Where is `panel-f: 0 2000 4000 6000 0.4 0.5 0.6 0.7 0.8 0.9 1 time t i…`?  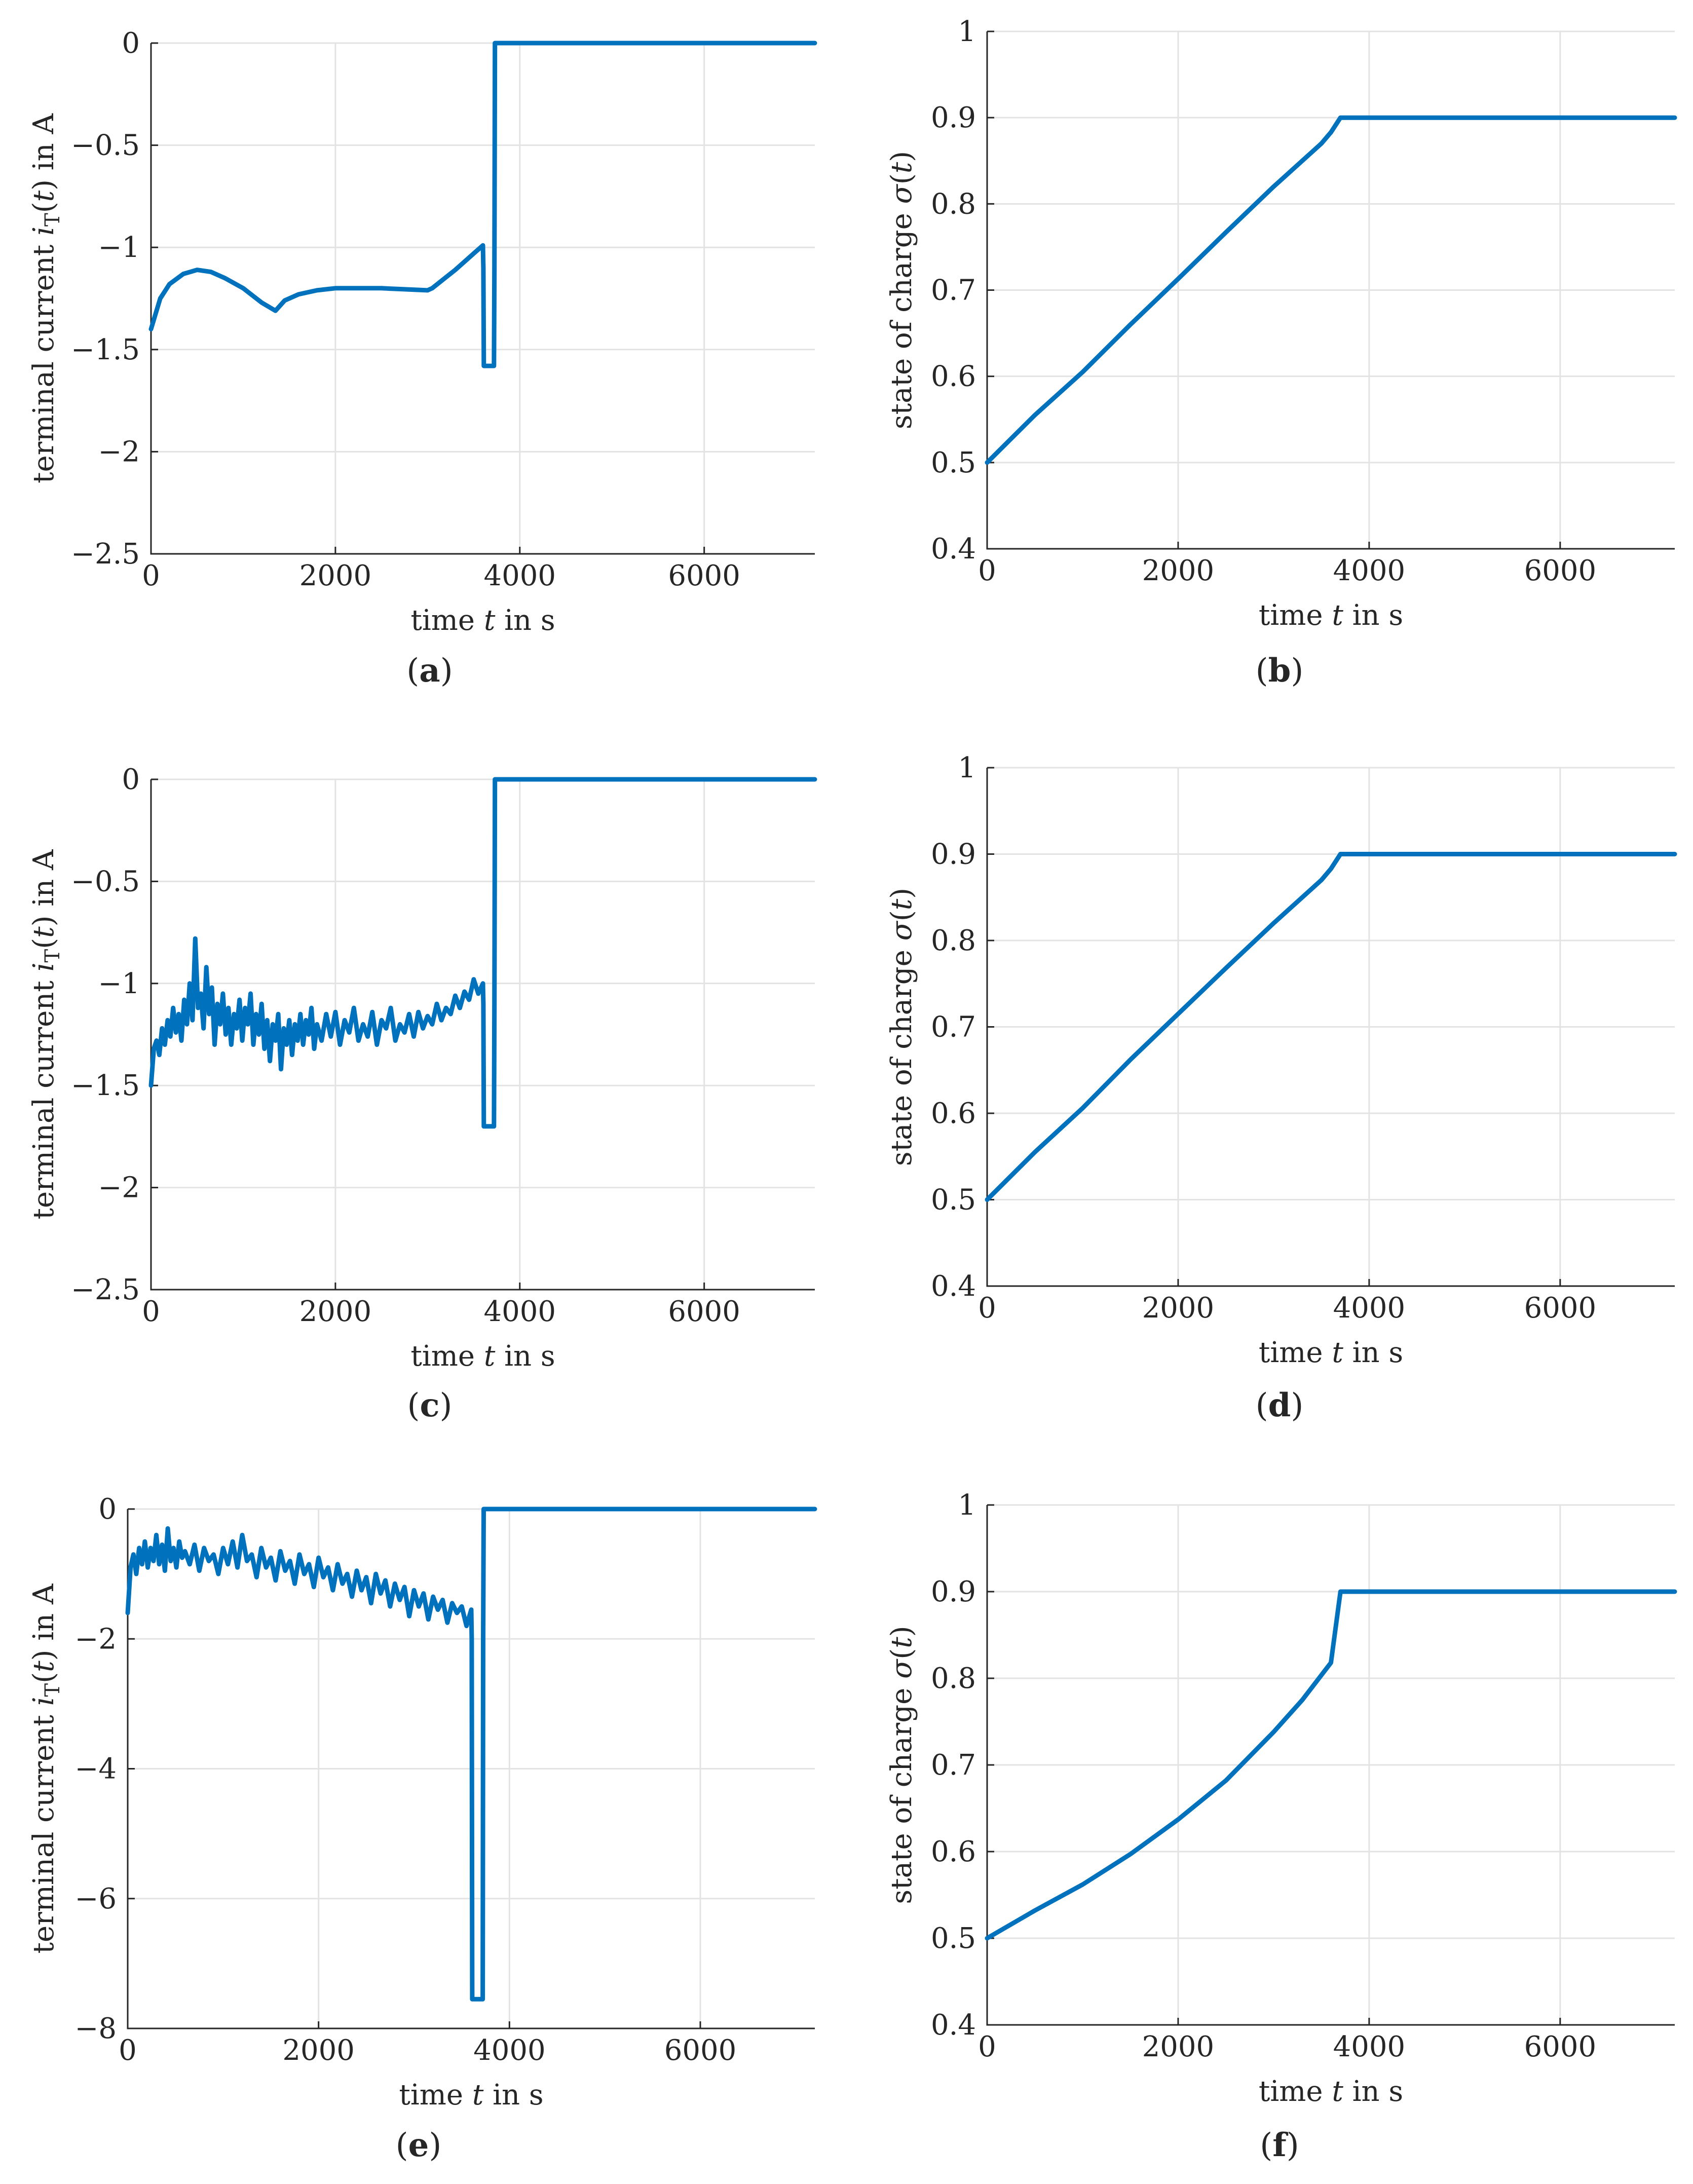
panel-f: 0 2000 4000 6000 0.4 0.5 0.6 0.7 0.8 0.9 1 time t i… is located at coordinates (1281, 1826).